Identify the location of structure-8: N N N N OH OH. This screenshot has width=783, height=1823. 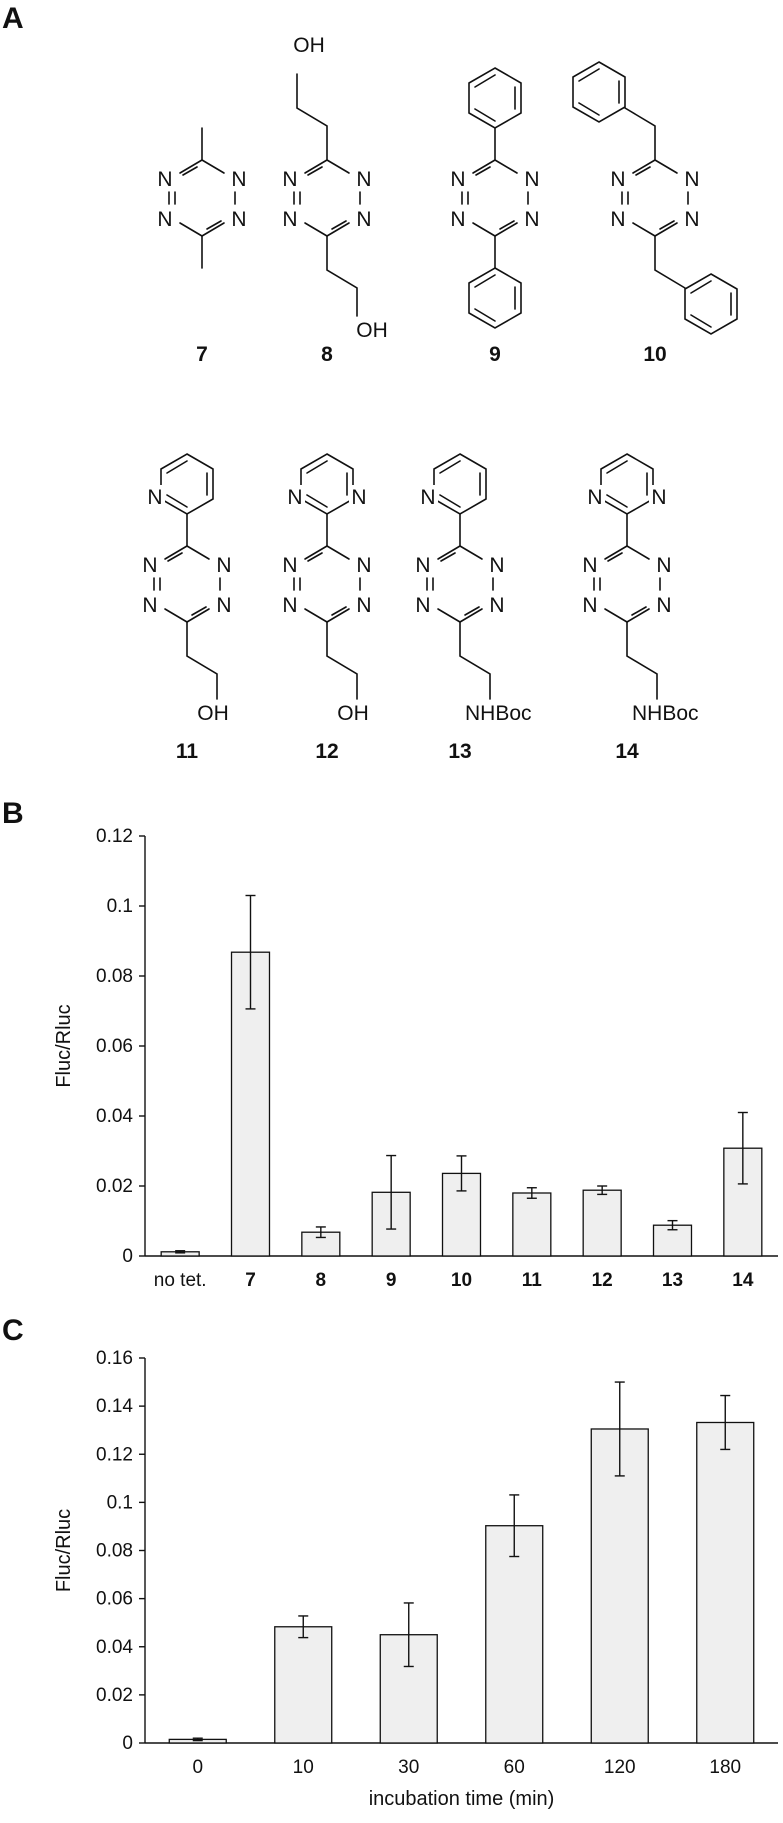
(334, 188).